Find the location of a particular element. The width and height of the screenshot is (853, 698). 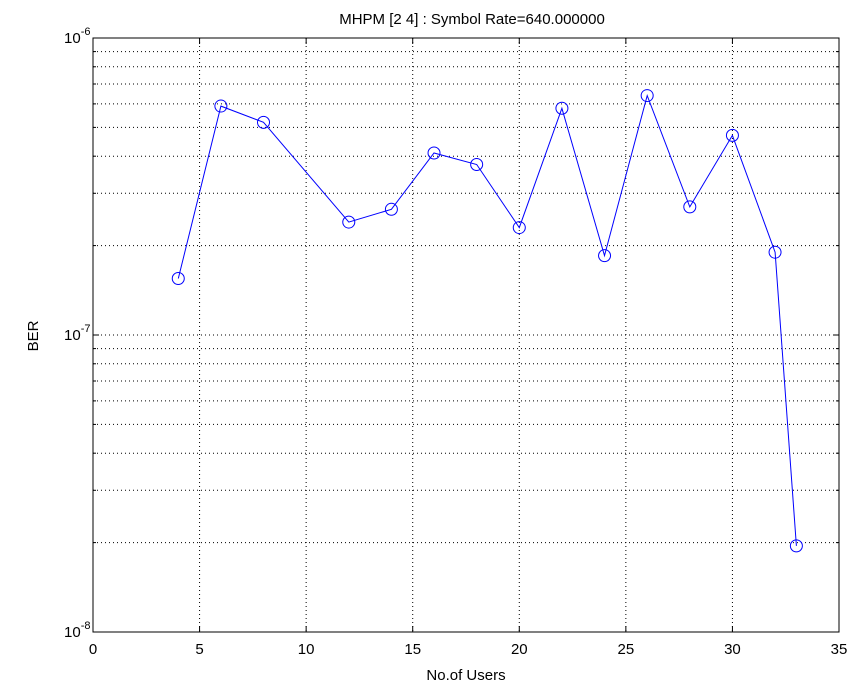

x-tick-label: 25 is located at coordinates (626, 649).